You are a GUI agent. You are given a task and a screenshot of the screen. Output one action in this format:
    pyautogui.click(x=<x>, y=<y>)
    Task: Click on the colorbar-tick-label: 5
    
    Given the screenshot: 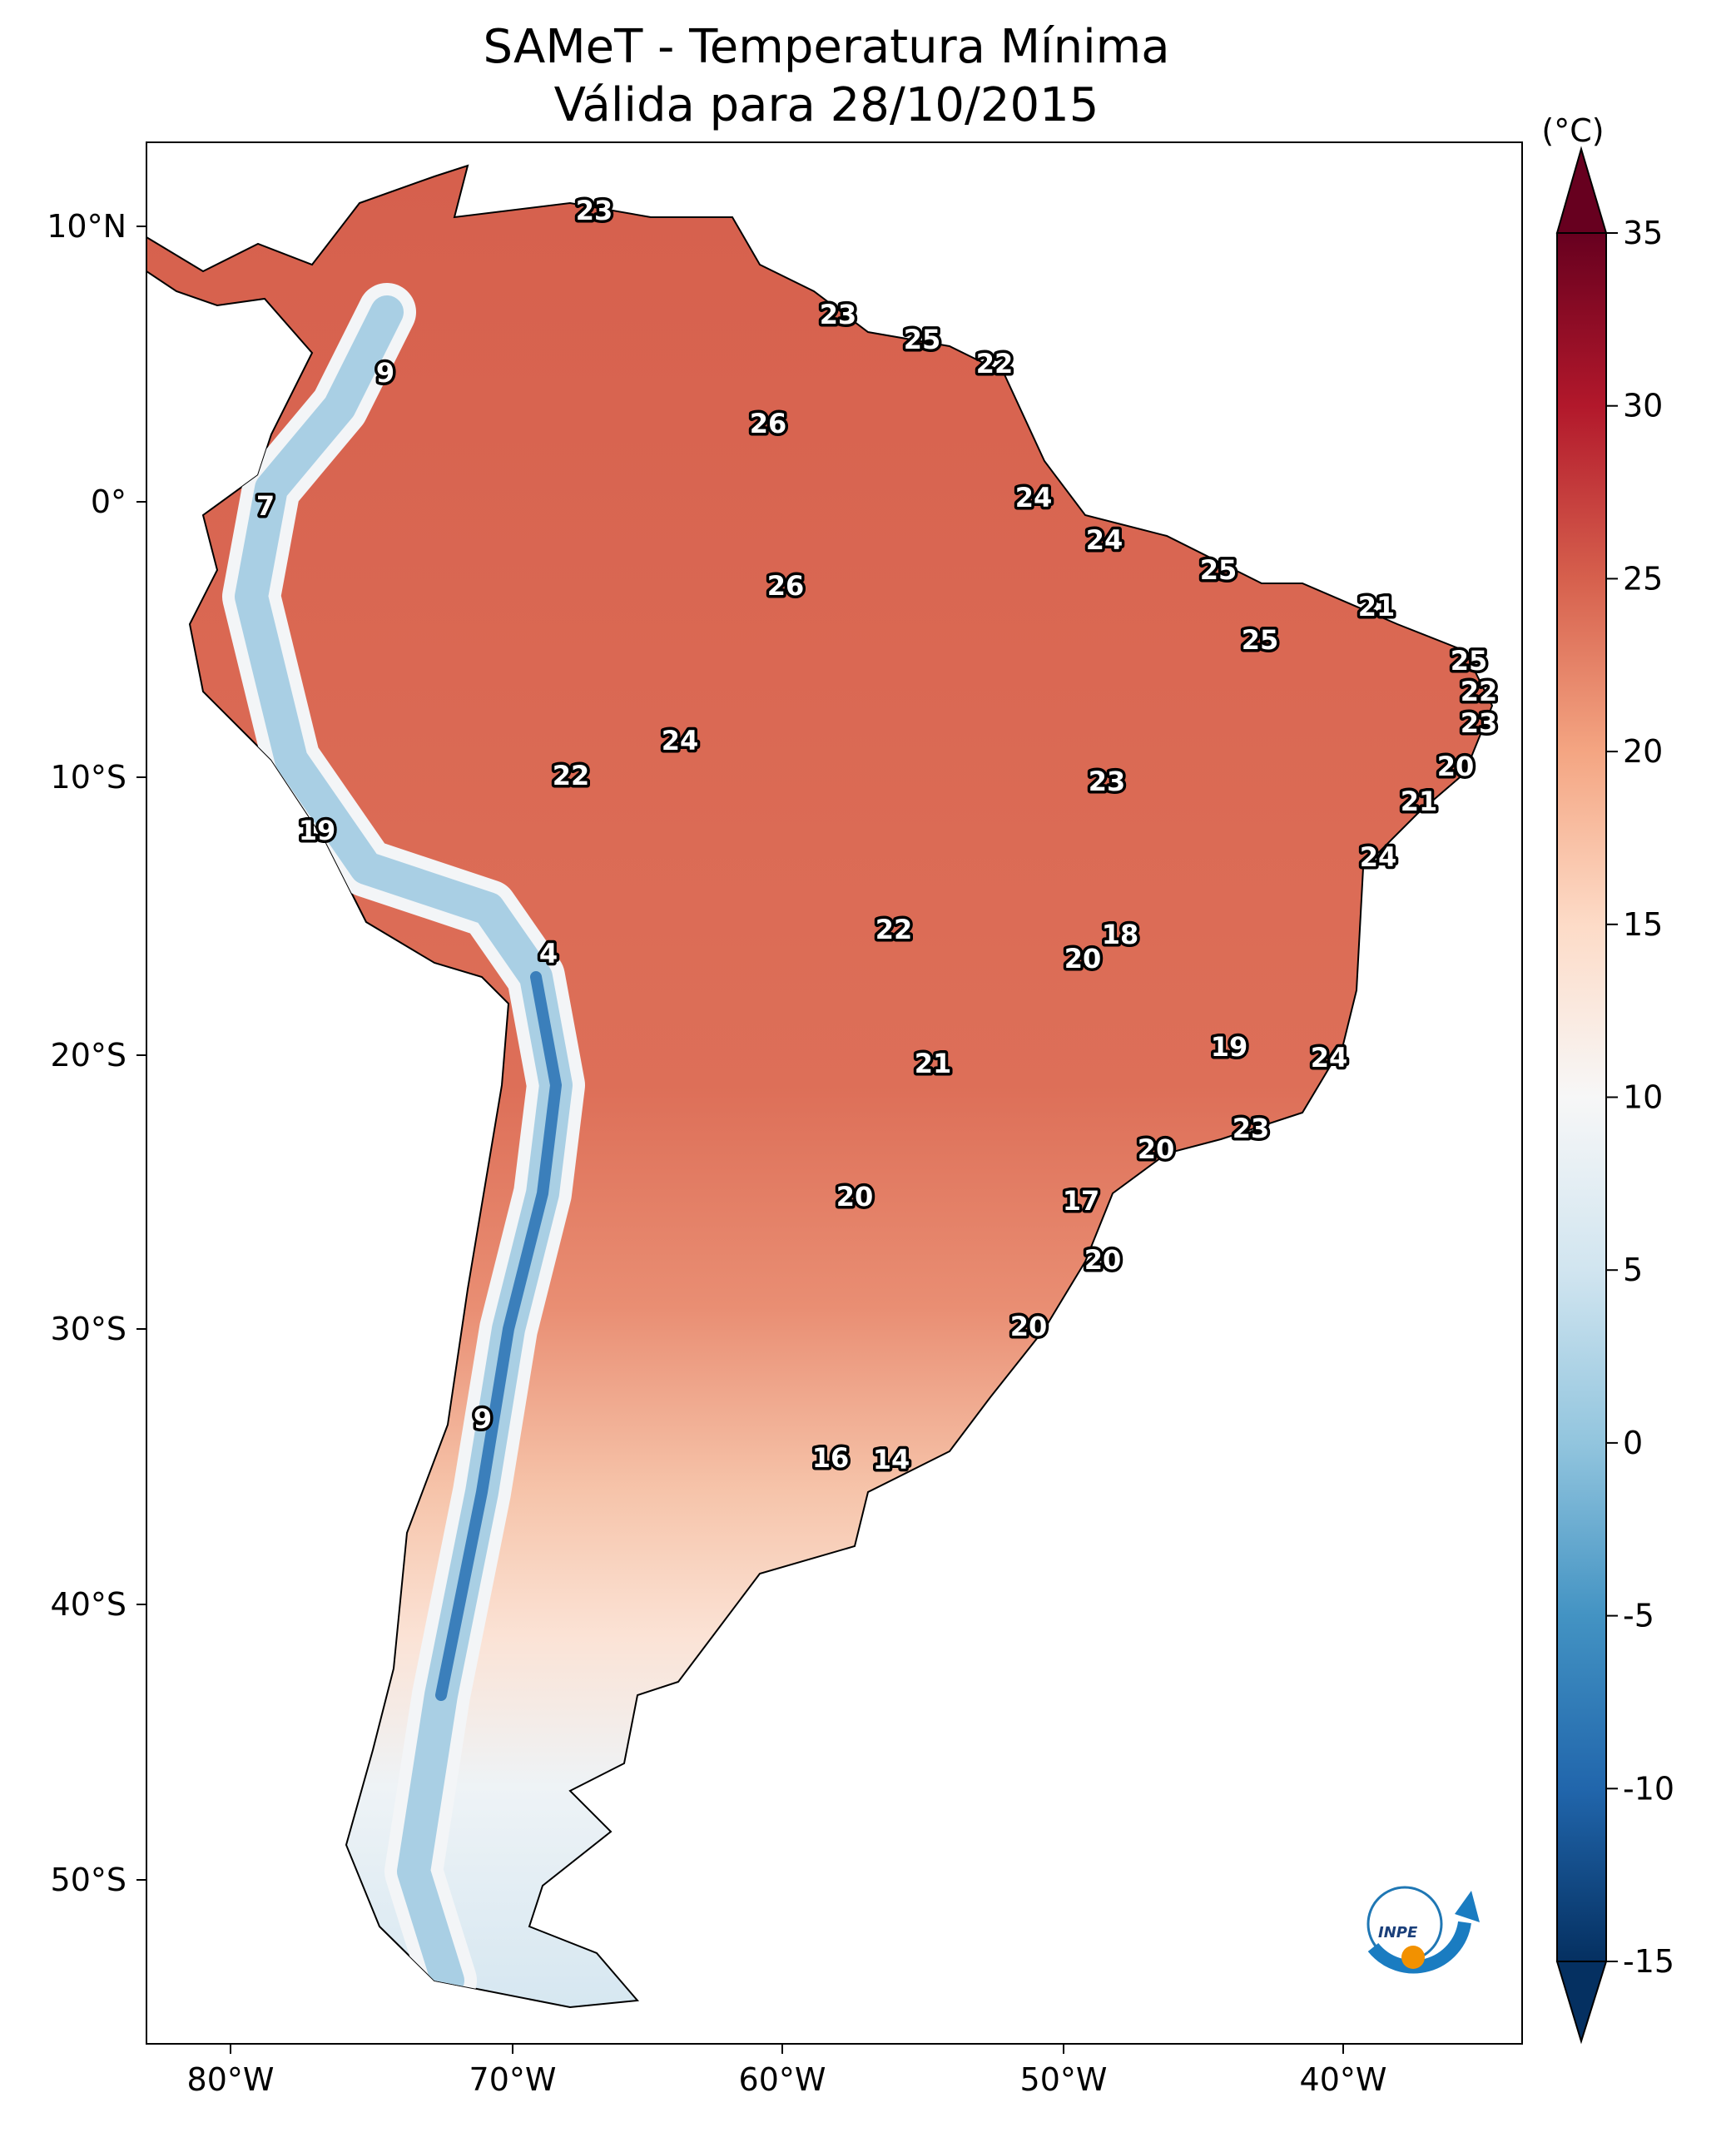 What is the action you would take?
    pyautogui.click(x=1633, y=1270)
    